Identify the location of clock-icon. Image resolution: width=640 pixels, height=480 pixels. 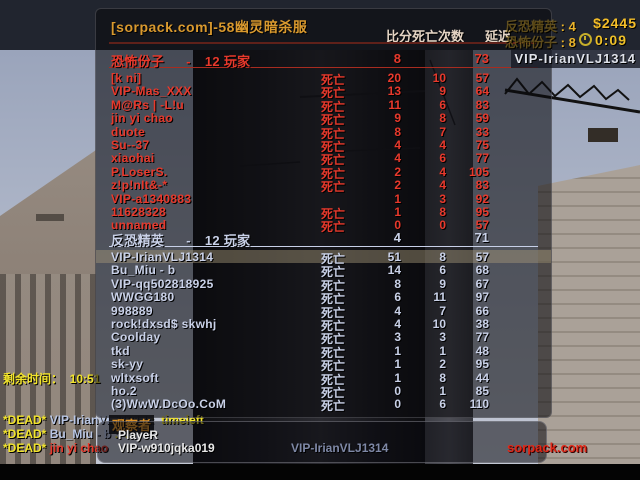
(585, 39).